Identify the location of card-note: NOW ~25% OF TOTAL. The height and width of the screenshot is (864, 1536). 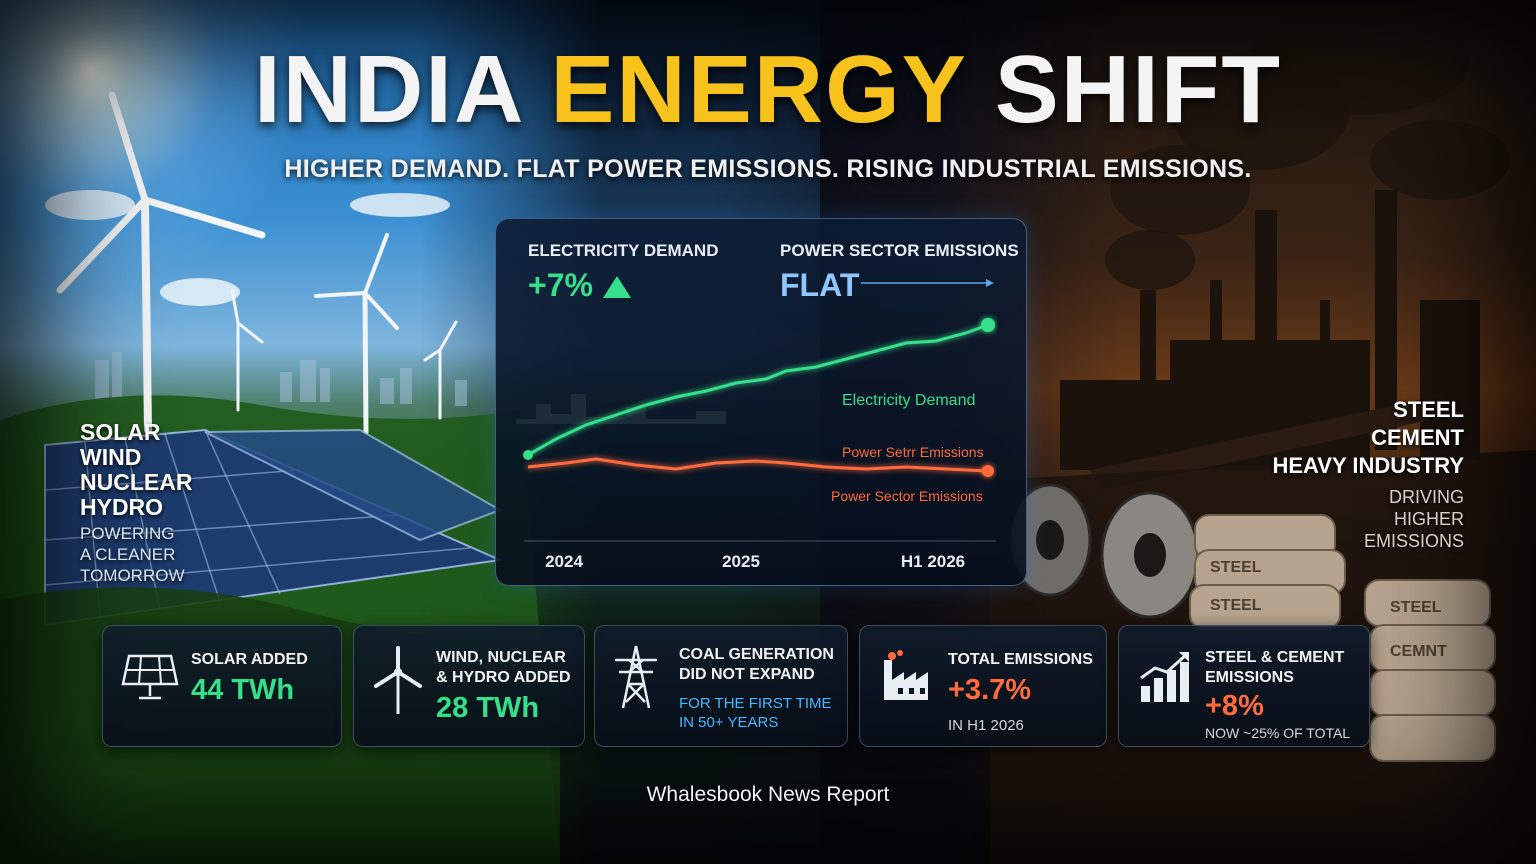
(1278, 733).